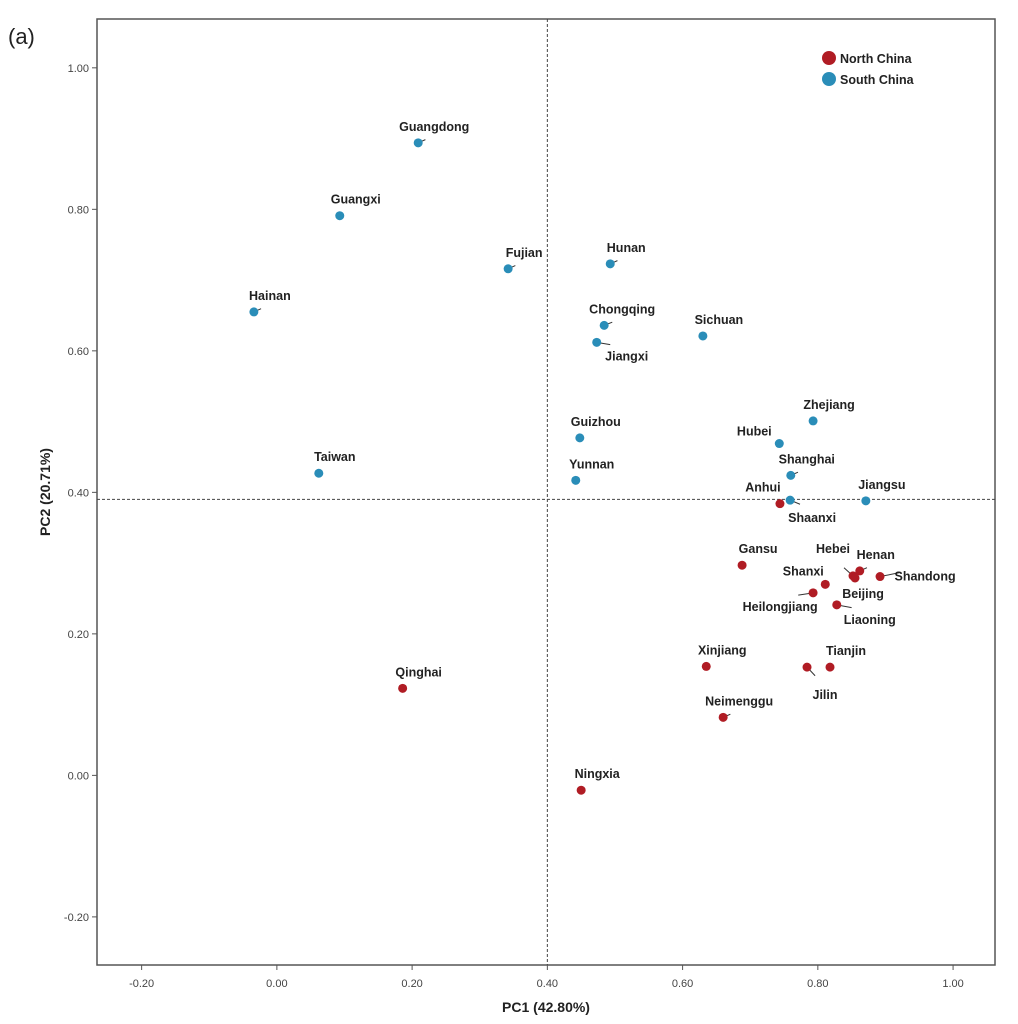 This screenshot has width=1018, height=1024. What do you see at coordinates (813, 593) in the screenshot?
I see `data-point-heilongjiang` at bounding box center [813, 593].